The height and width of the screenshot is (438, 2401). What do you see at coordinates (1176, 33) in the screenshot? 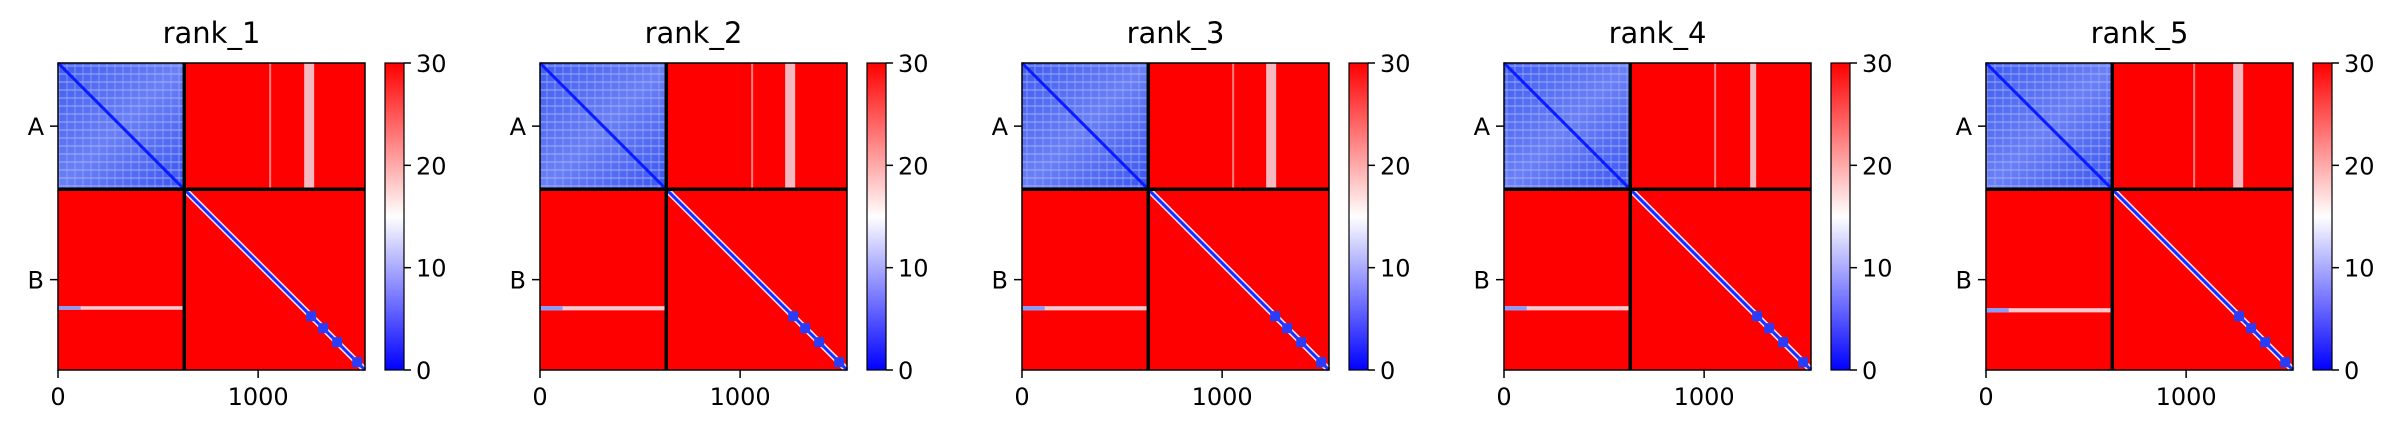
I see `panel-title: rank_3` at bounding box center [1176, 33].